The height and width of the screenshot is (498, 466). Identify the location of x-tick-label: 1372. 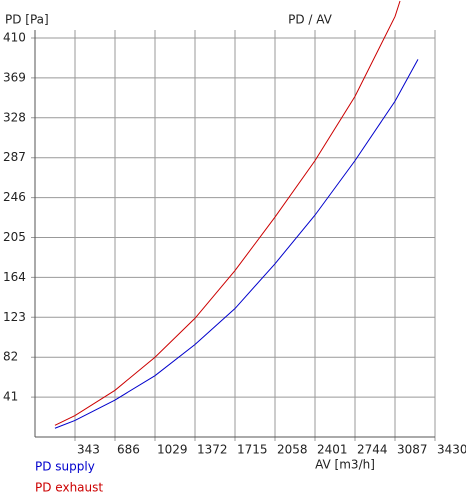
(212, 450).